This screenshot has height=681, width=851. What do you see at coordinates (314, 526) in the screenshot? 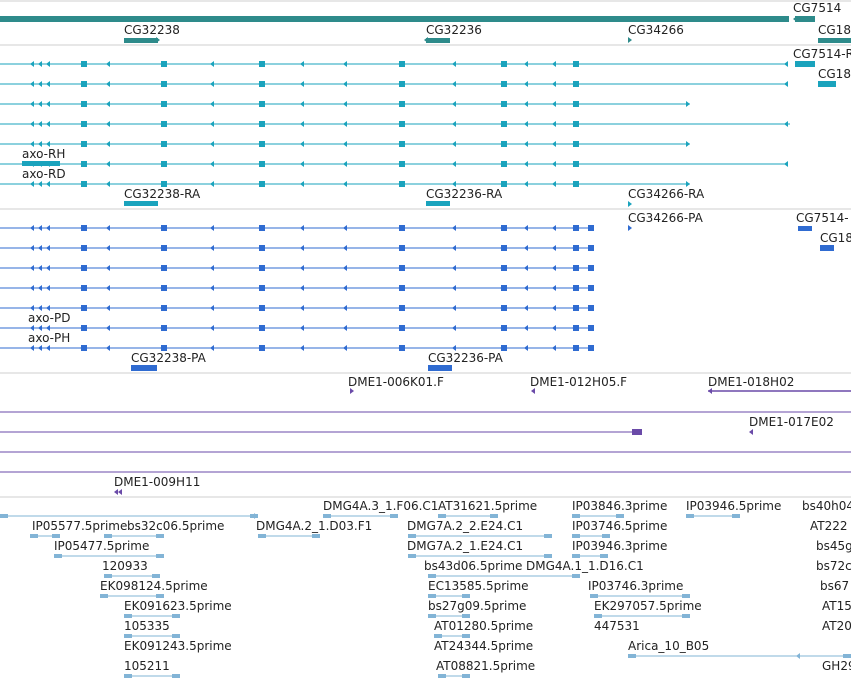
I see `est-label: DMG4A.2_1.D03.F1` at bounding box center [314, 526].